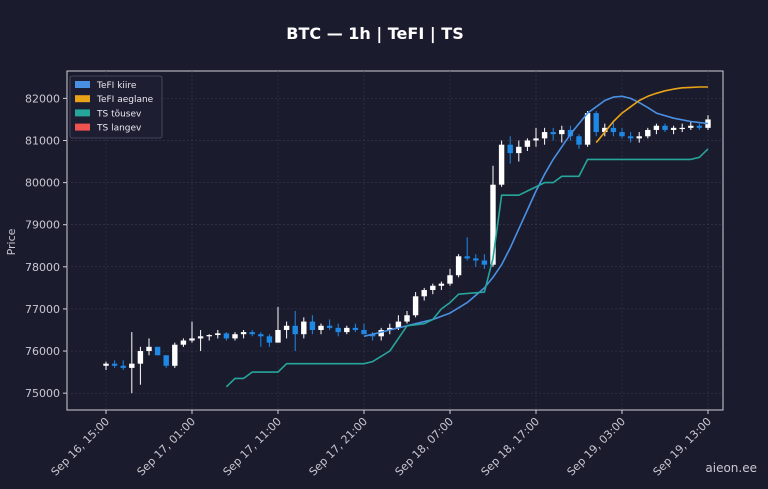 The width and height of the screenshot is (768, 489). What do you see at coordinates (81, 447) in the screenshot?
I see `x-tick-label: Sep 16, 15:00` at bounding box center [81, 447].